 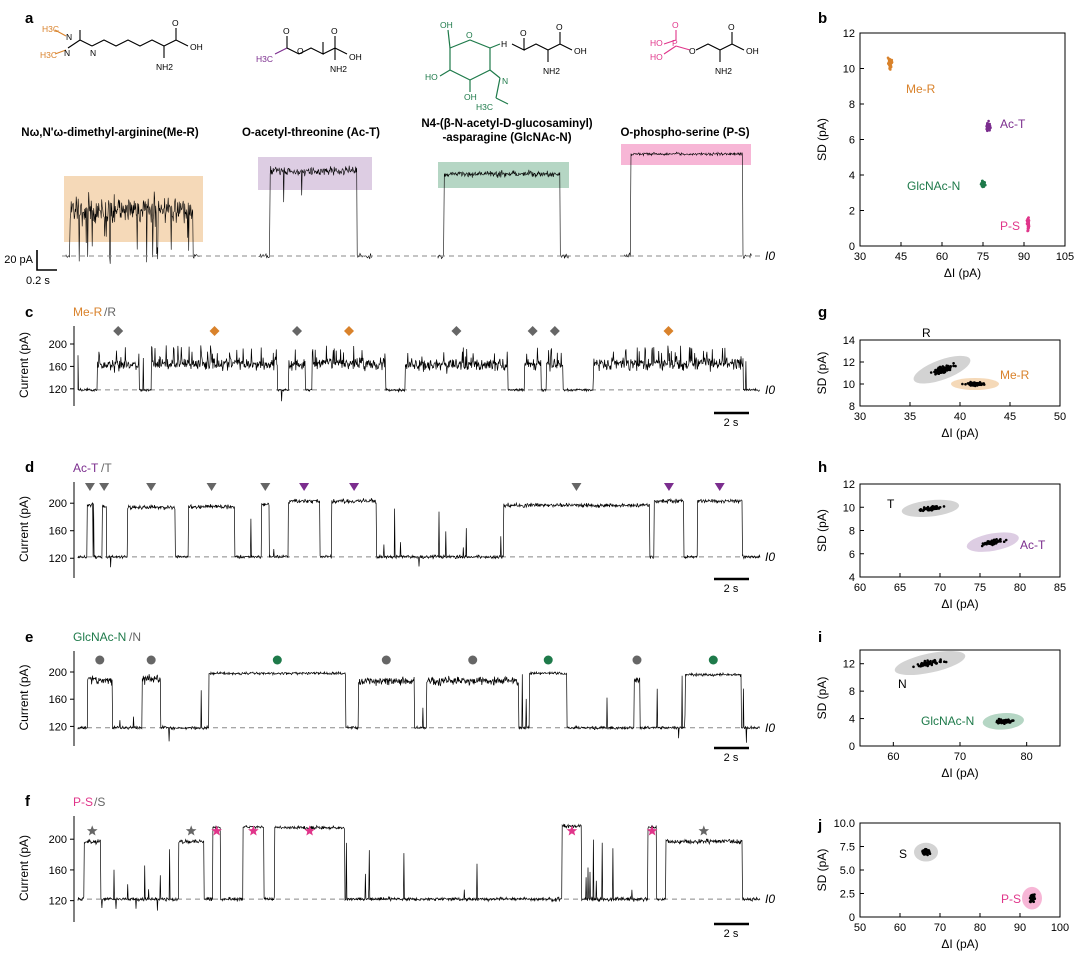 What do you see at coordinates (1013, 124) in the screenshot?
I see `chart-b-label-Ac-T: Ac-T` at bounding box center [1013, 124].